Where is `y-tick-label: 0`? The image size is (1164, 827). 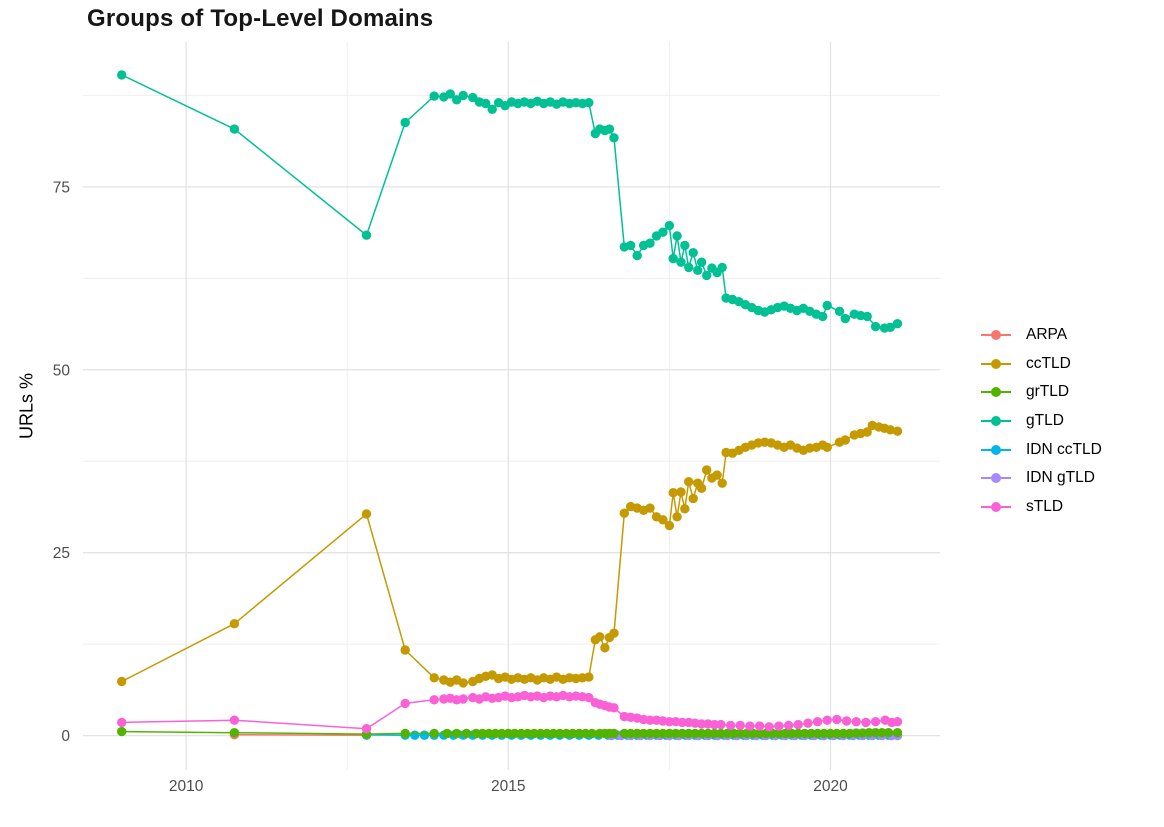
y-tick-label: 0 is located at coordinates (65, 736).